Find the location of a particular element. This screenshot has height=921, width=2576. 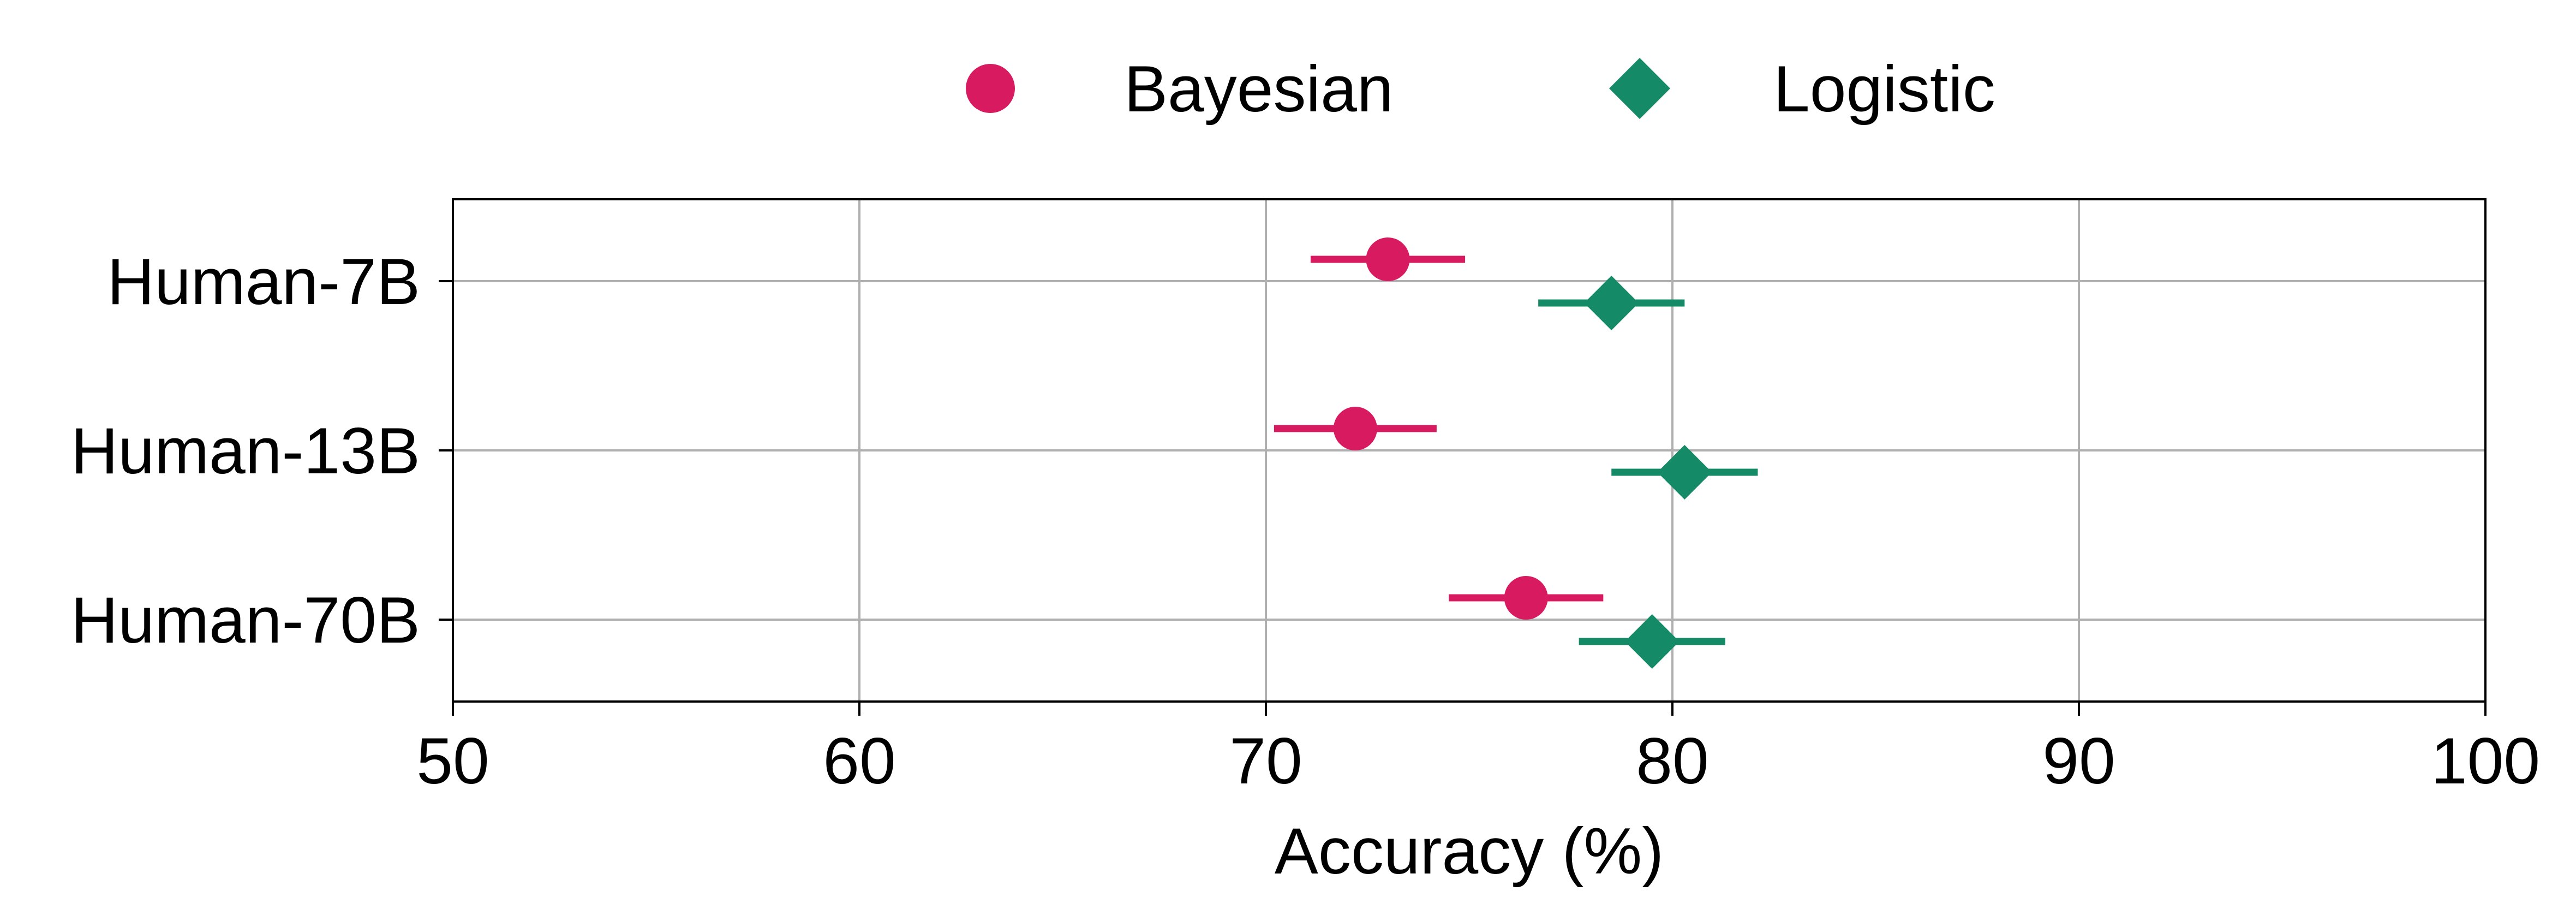

x-tick-label: 50 is located at coordinates (452, 761).